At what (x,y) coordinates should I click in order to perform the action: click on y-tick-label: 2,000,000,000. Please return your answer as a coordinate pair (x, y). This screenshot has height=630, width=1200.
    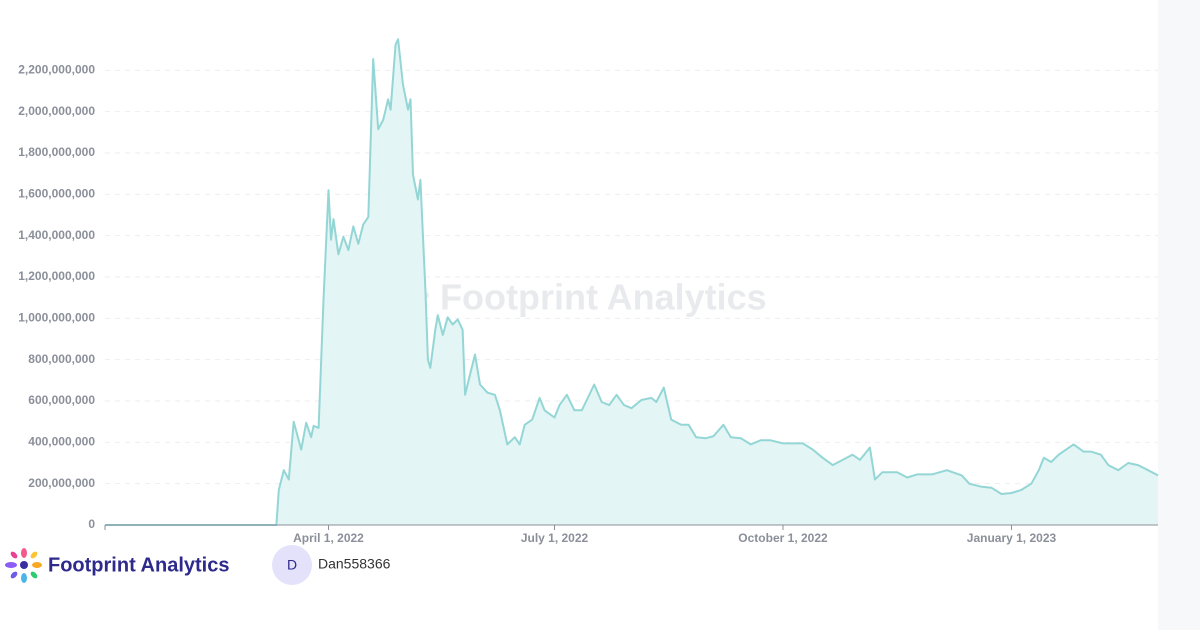
    Looking at the image, I should click on (56, 111).